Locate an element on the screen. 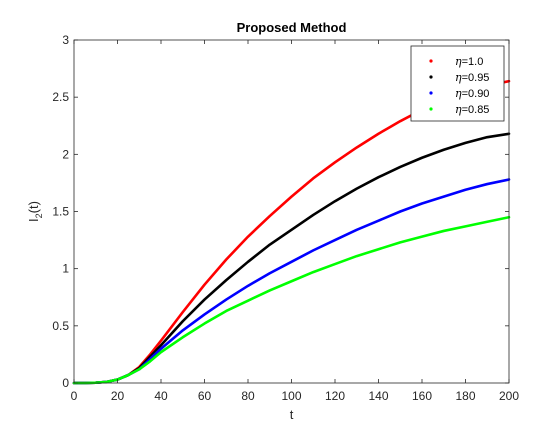 Image resolution: width=540 pixels, height=430 pixels. svg-text: I2(t) is located at coordinates (35, 211).